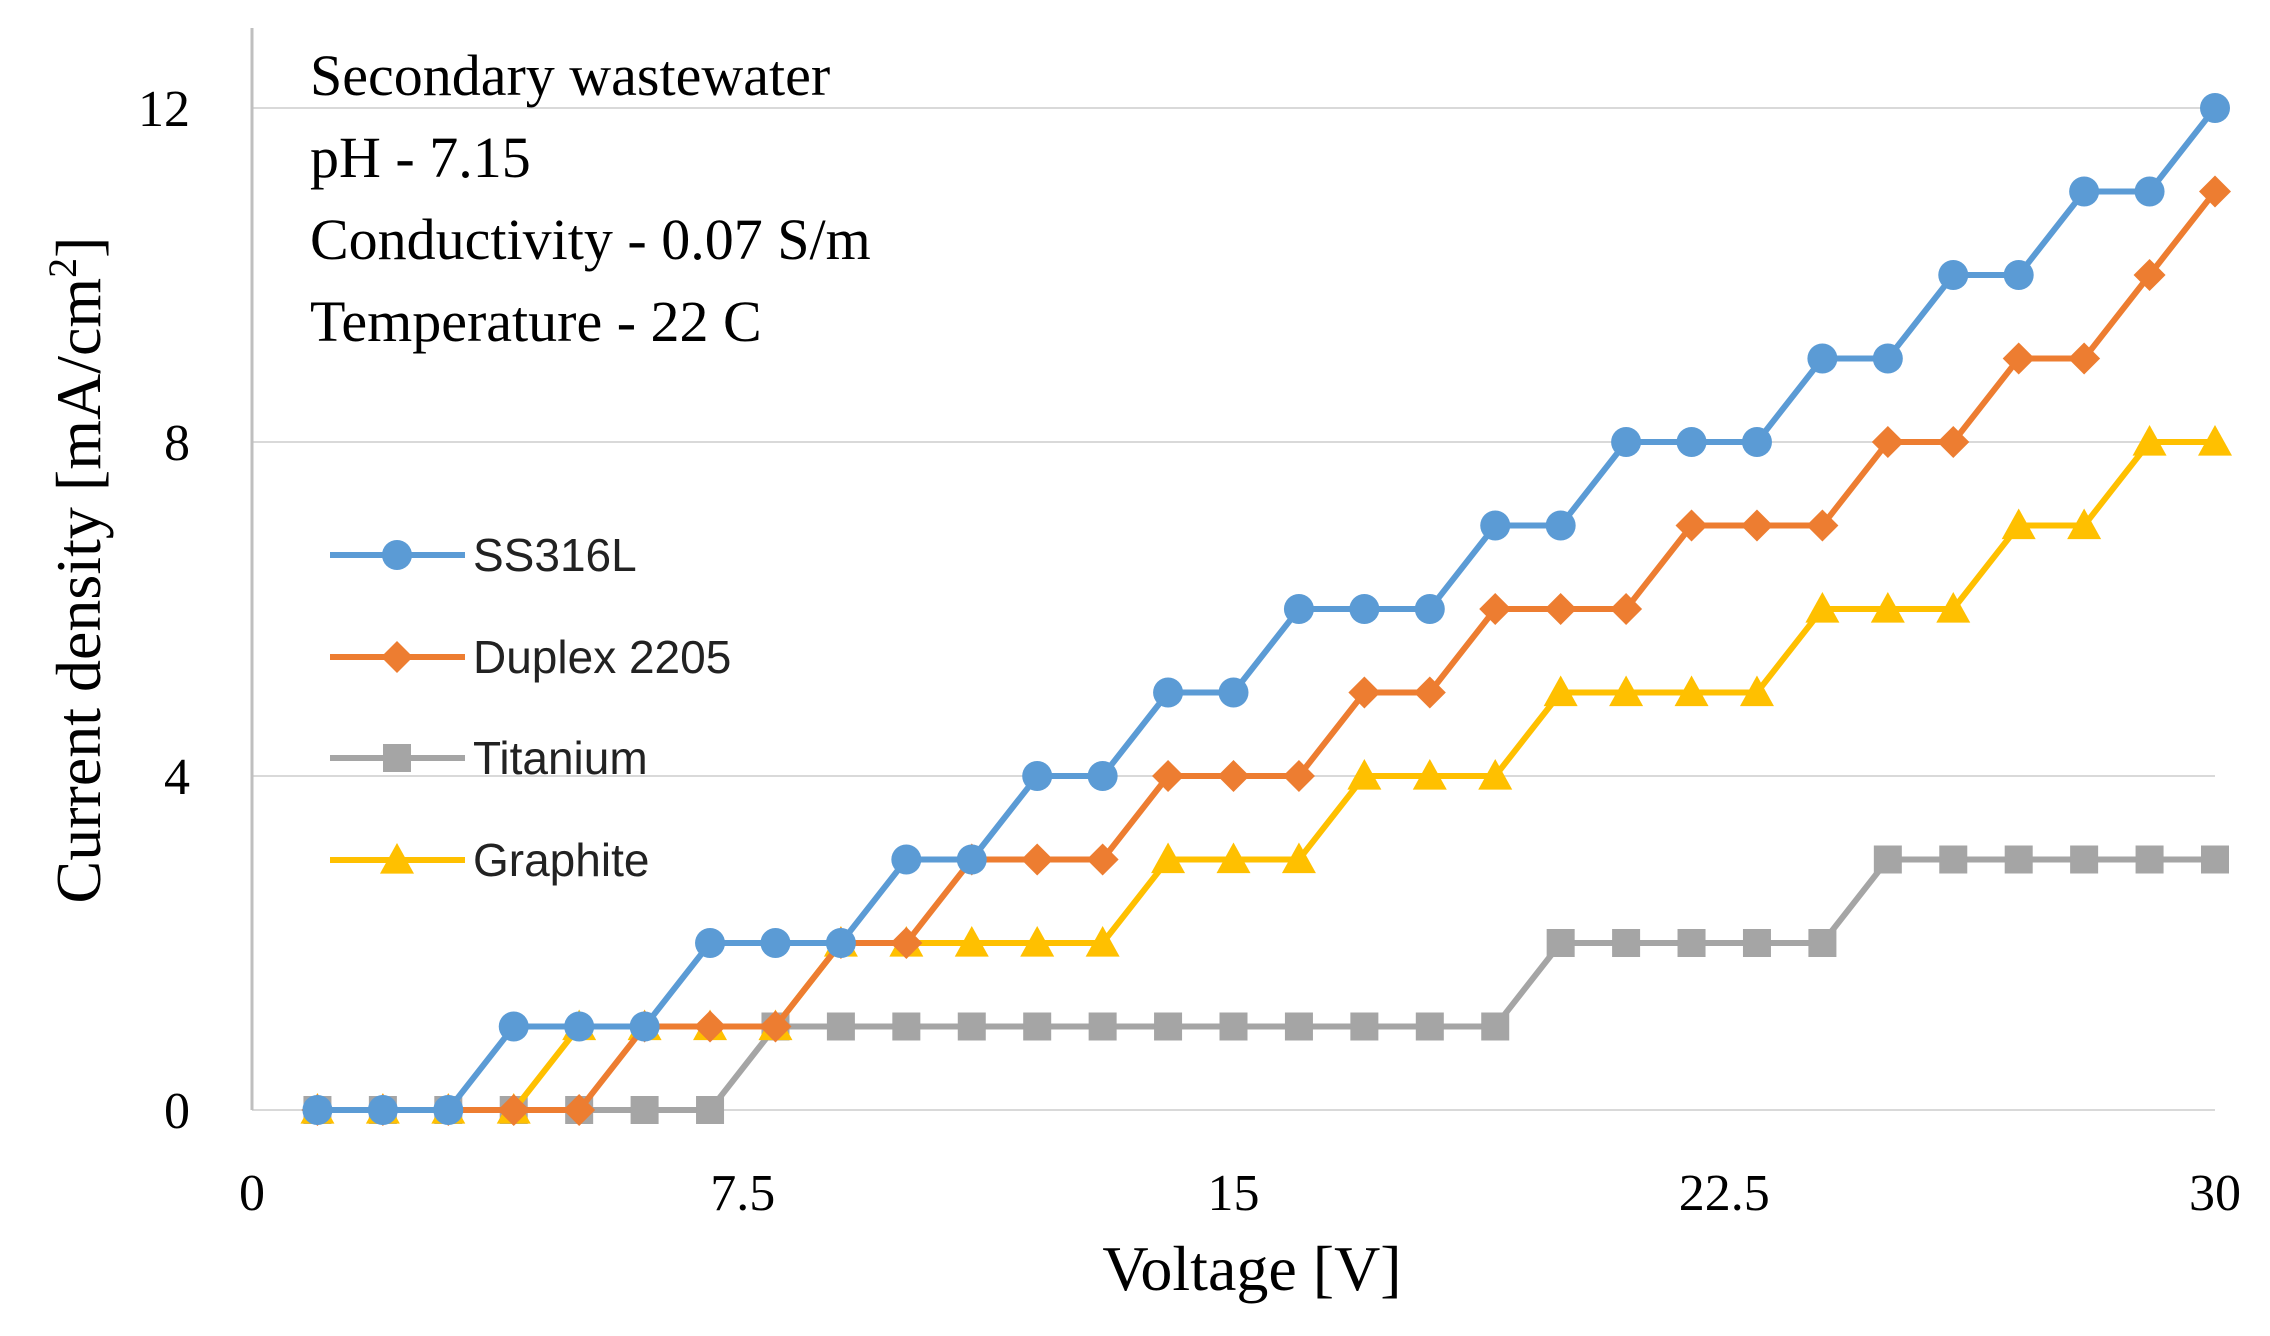  What do you see at coordinates (252, 1193) in the screenshot?
I see `x-tick-label: 0` at bounding box center [252, 1193].